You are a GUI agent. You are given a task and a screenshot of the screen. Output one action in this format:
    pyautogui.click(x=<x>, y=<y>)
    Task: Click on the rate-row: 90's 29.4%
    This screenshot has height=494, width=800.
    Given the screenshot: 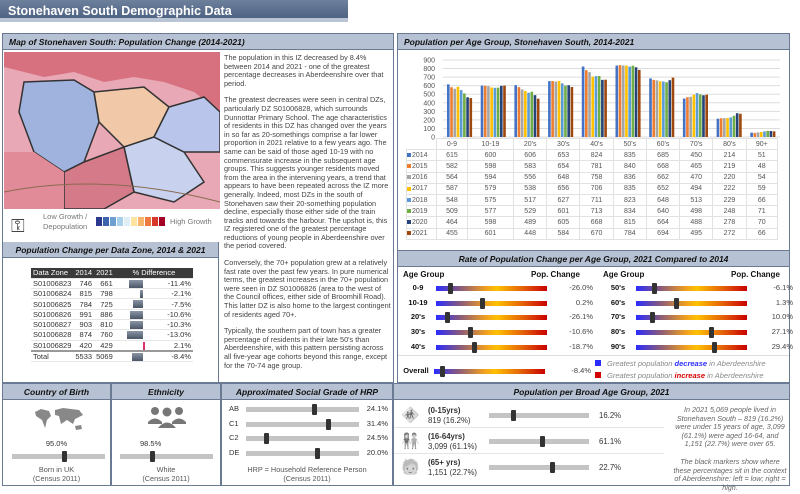 What is the action you would take?
    pyautogui.click(x=698, y=347)
    